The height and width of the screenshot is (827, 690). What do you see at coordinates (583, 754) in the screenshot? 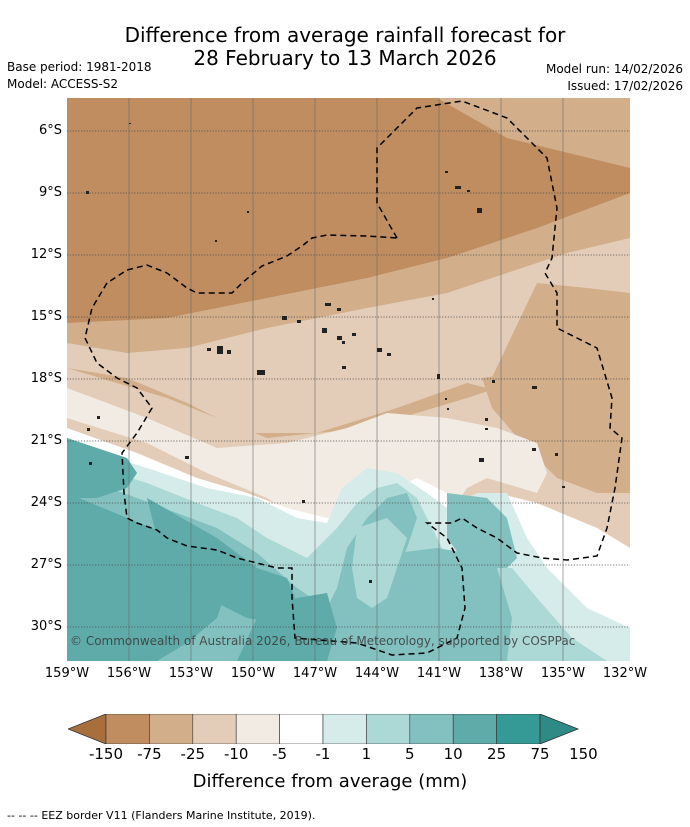
I see `colorbar-tick-label: 150` at bounding box center [583, 754].